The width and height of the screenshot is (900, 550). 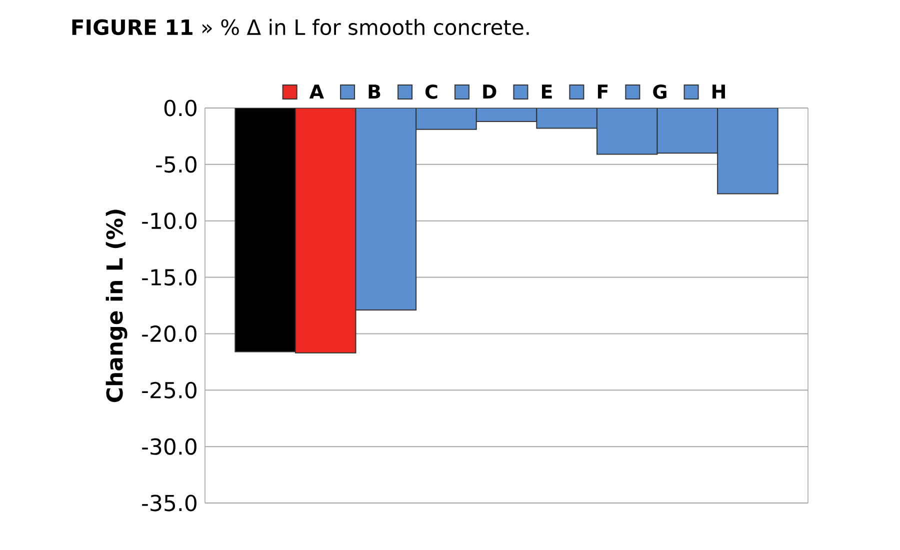 What do you see at coordinates (718, 91) in the screenshot?
I see `legend-label: H` at bounding box center [718, 91].